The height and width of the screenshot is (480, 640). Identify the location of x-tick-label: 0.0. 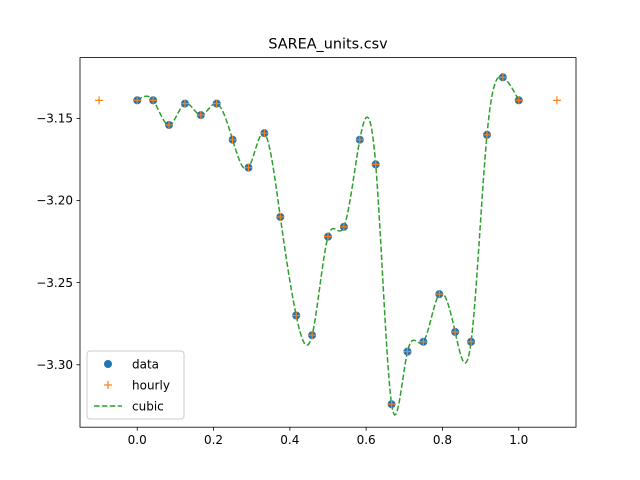
(137, 440).